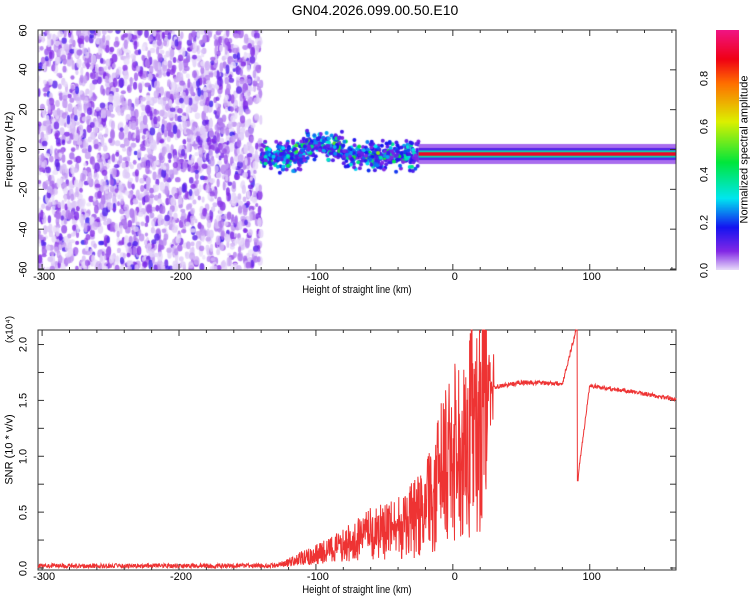 The height and width of the screenshot is (600, 750). I want to click on snr-x-tick-label: 0, so click(454, 577).